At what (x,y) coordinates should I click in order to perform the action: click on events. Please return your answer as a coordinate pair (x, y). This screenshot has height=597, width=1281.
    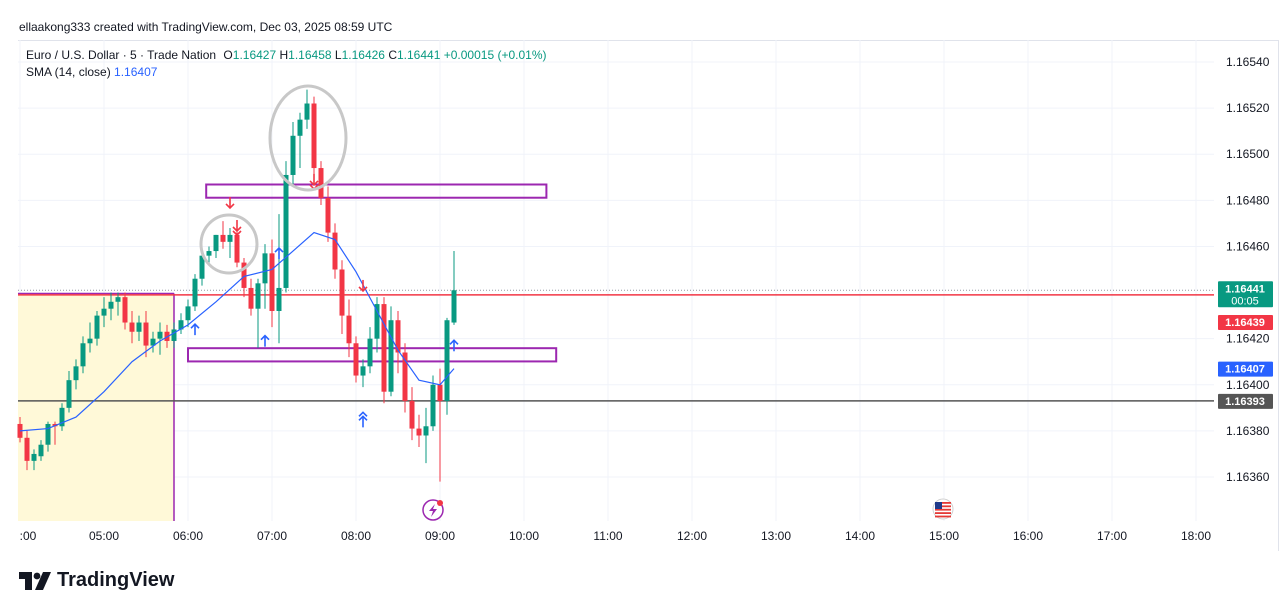
    Looking at the image, I should click on (688, 509).